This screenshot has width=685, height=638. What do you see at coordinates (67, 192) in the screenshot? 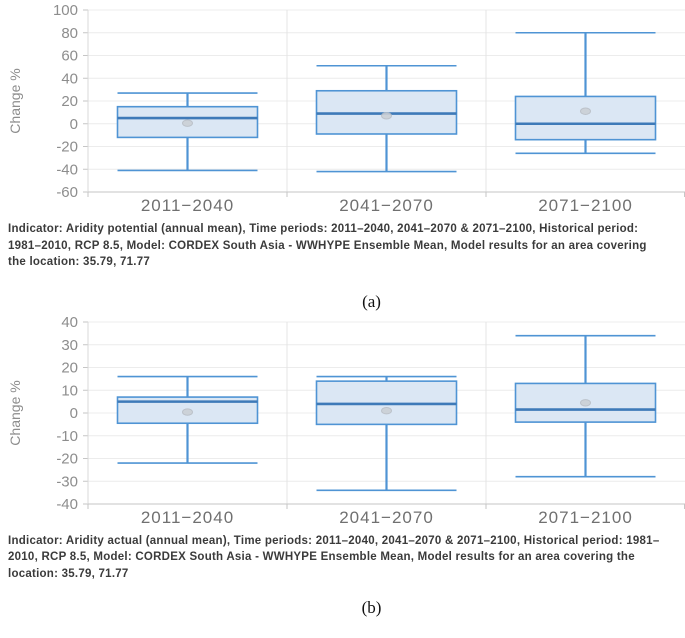
I see `y-tick-label: -60` at bounding box center [67, 192].